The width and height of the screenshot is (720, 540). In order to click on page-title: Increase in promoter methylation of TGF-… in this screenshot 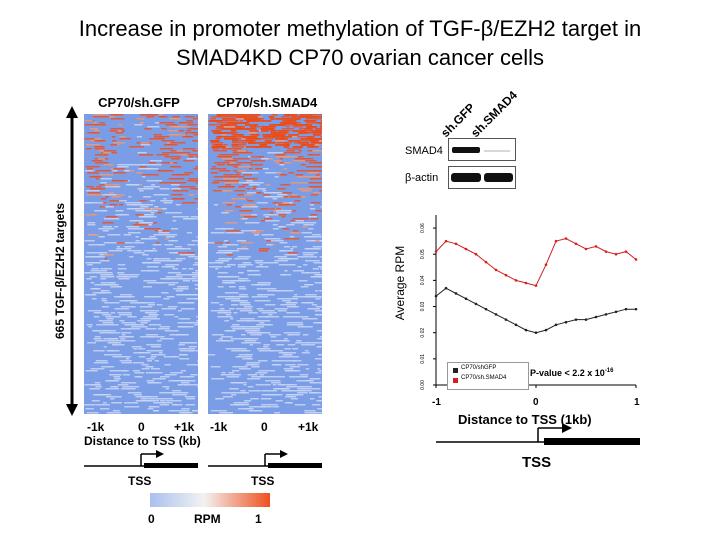, I will do `click(360, 28)`.